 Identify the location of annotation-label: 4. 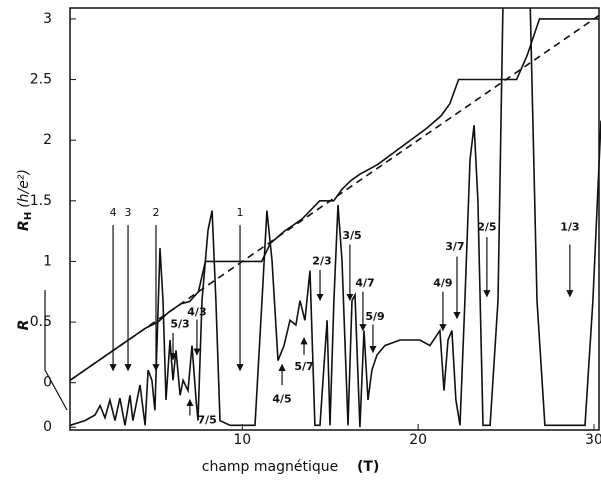
(113, 212).